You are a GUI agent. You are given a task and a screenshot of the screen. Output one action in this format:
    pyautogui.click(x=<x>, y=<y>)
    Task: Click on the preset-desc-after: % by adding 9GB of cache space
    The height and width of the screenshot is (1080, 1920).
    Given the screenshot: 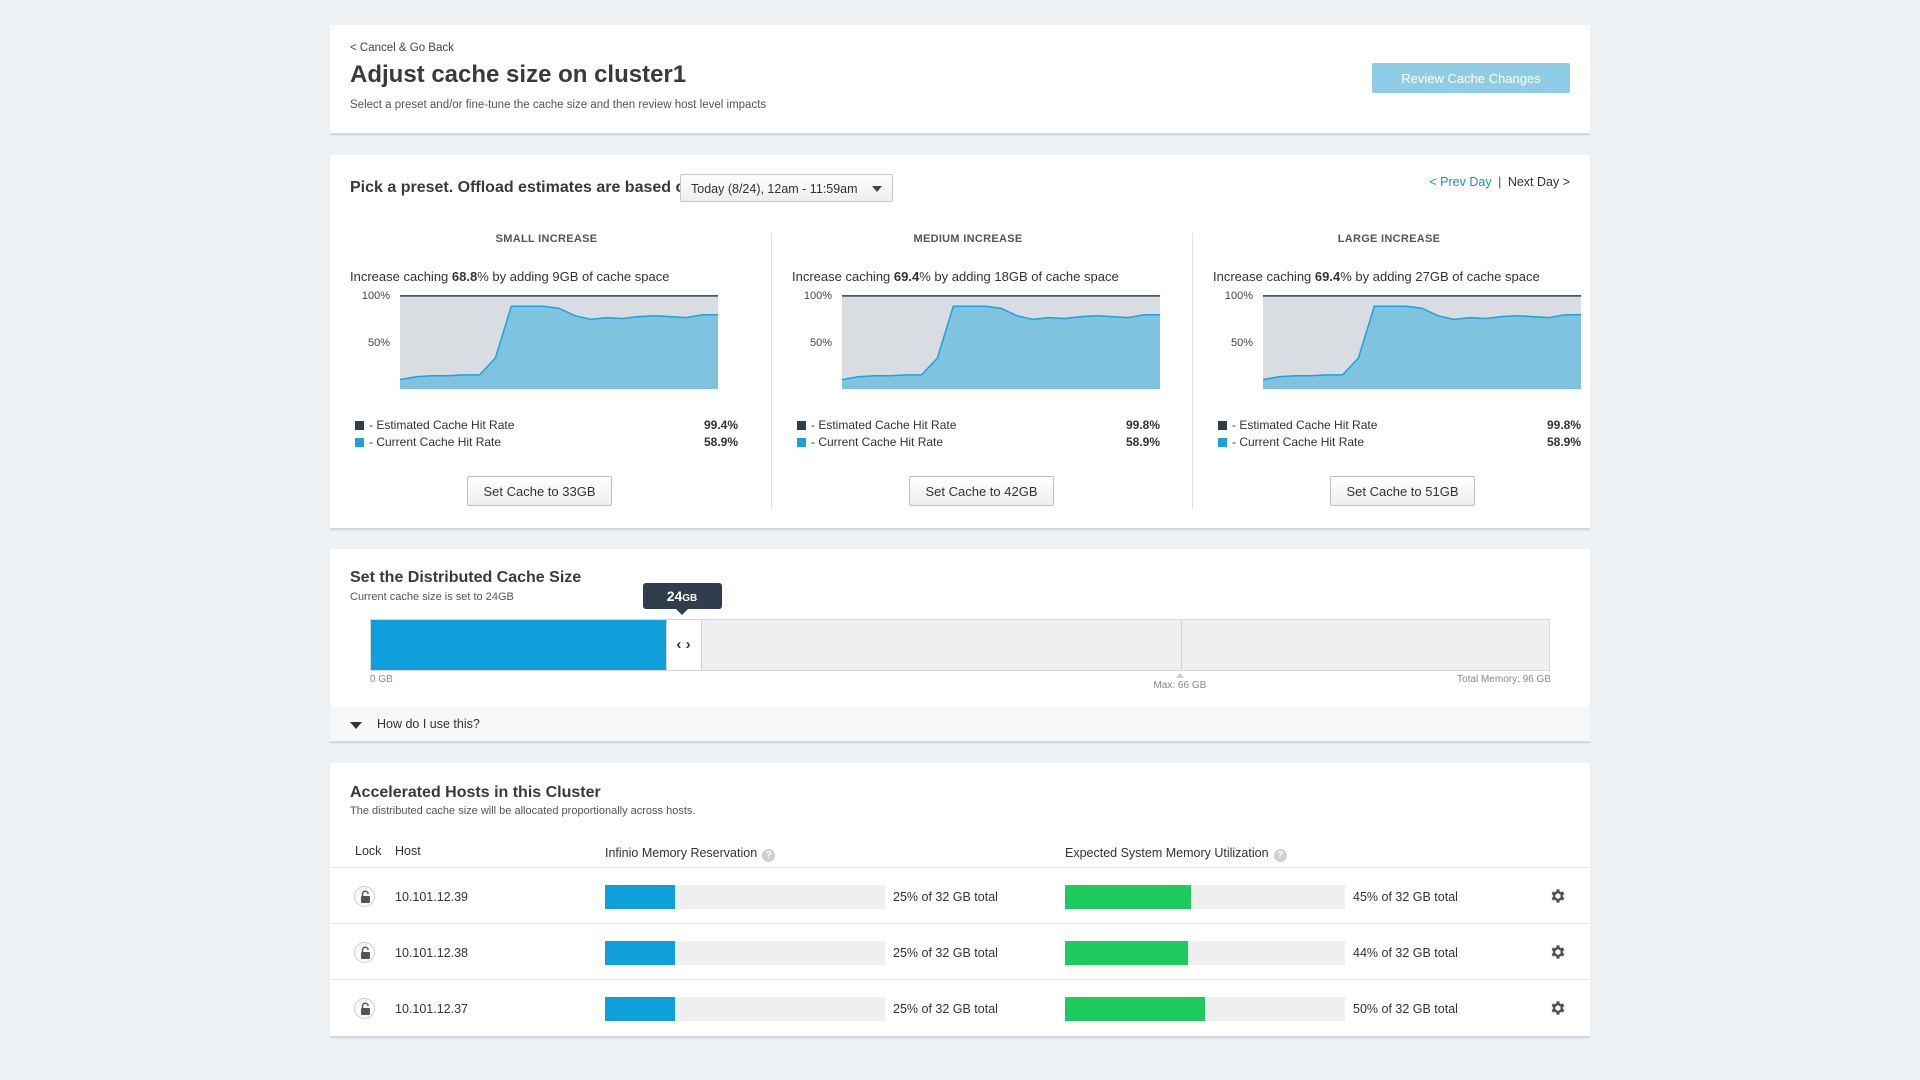 What is the action you would take?
    pyautogui.click(x=573, y=276)
    